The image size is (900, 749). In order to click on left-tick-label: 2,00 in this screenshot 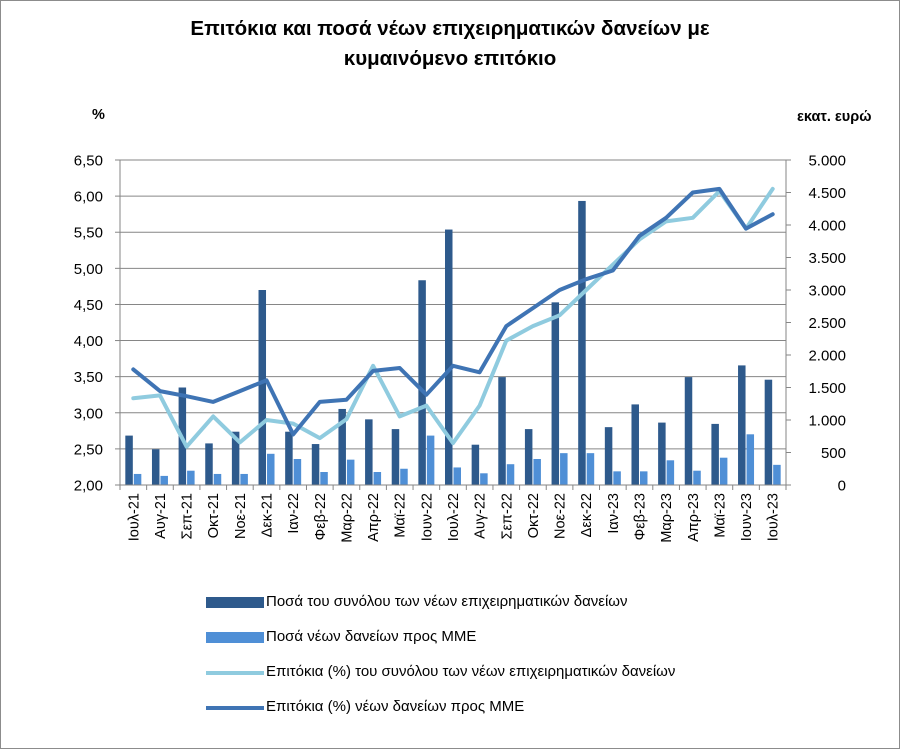, I will do `click(88, 486)`.